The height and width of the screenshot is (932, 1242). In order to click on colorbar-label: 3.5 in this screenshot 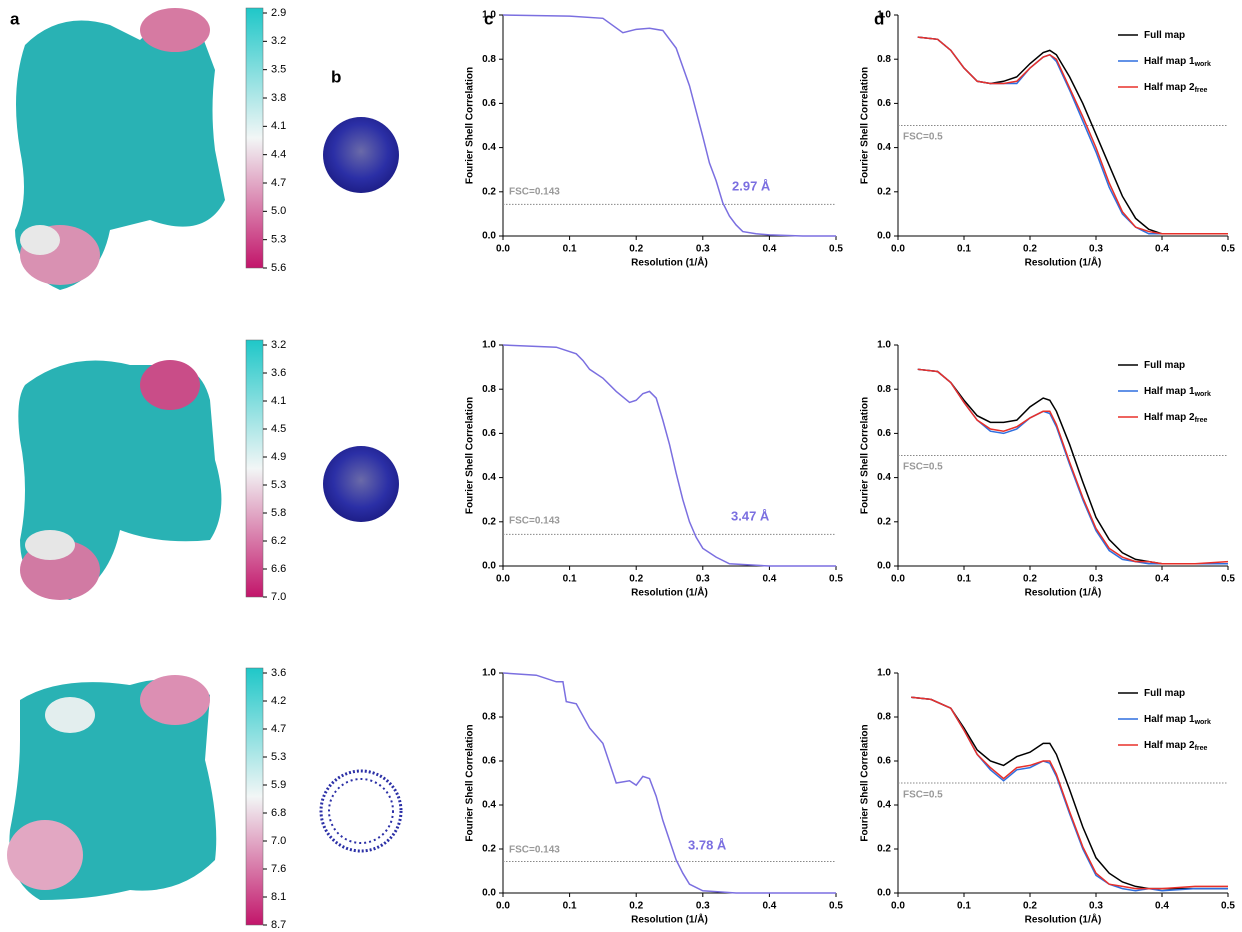, I will do `click(278, 70)`.